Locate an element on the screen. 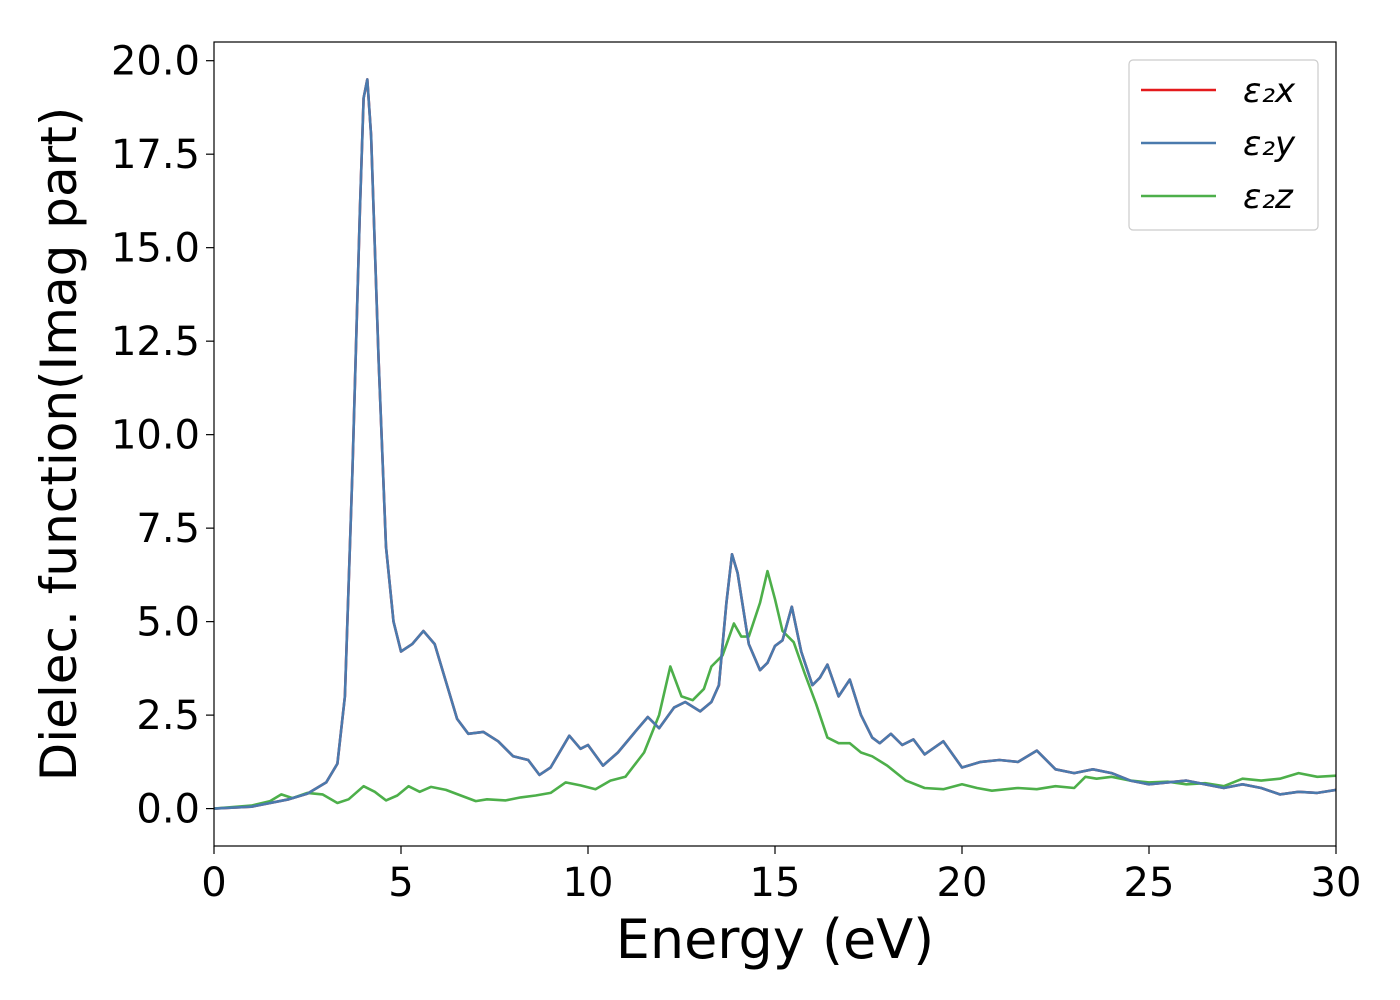 The width and height of the screenshot is (1400, 1000). x-tick-label: 5 is located at coordinates (400, 883).